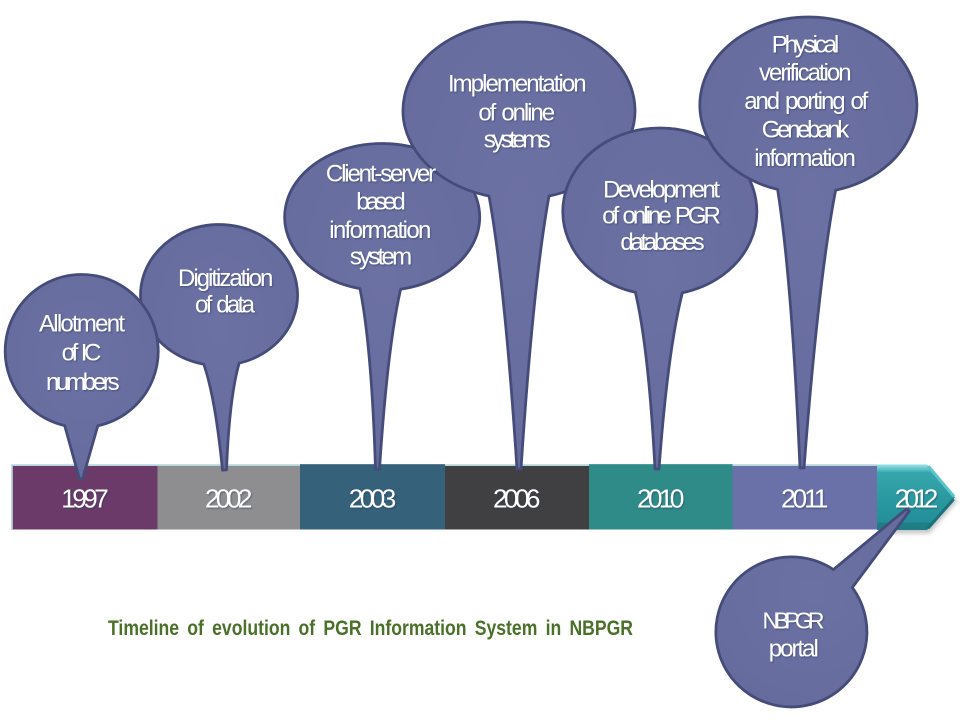 This screenshot has width=960, height=720. Describe the element at coordinates (82, 324) in the screenshot. I see `svg-text: Allotment` at that location.